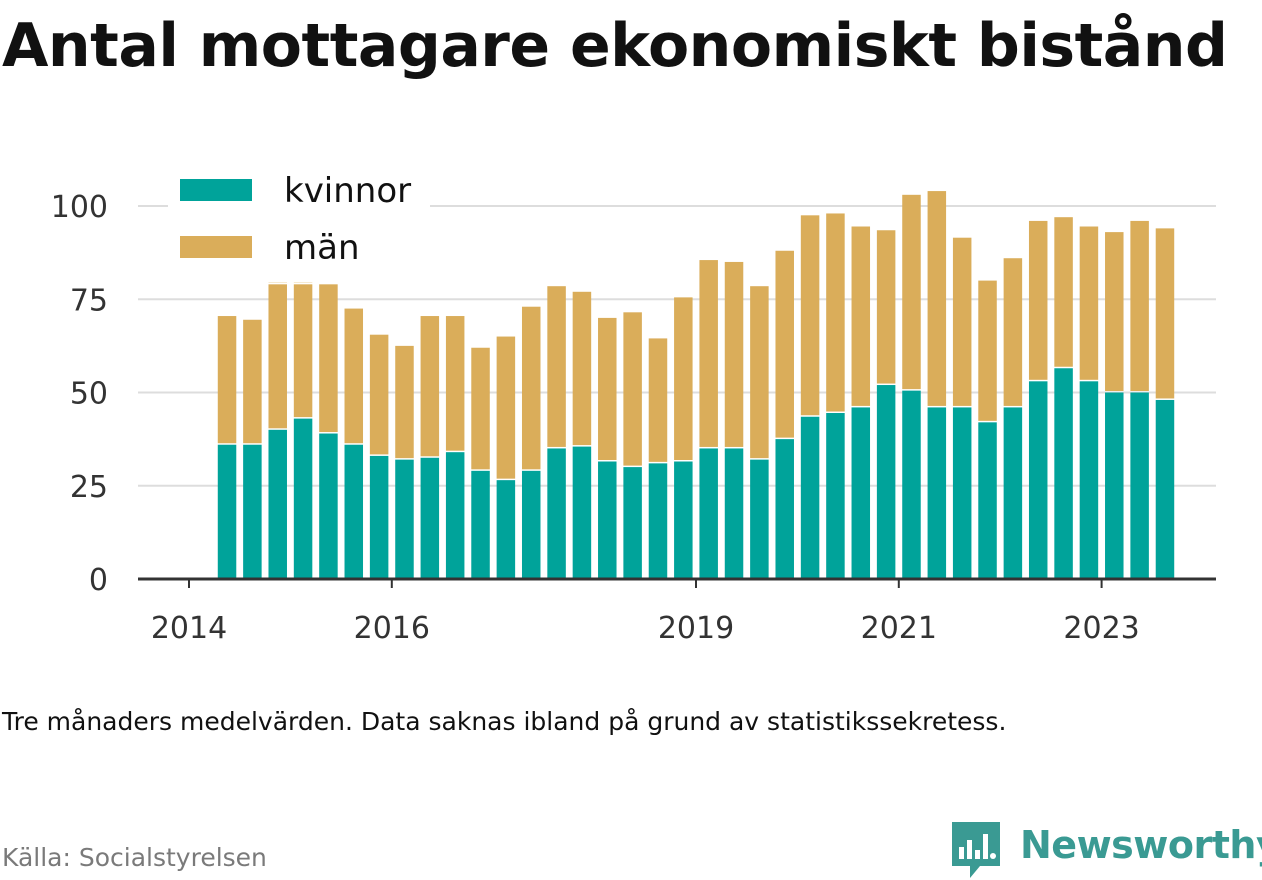  What do you see at coordinates (937, 493) in the screenshot?
I see `bar-kvinnor-2021-Q2` at bounding box center [937, 493].